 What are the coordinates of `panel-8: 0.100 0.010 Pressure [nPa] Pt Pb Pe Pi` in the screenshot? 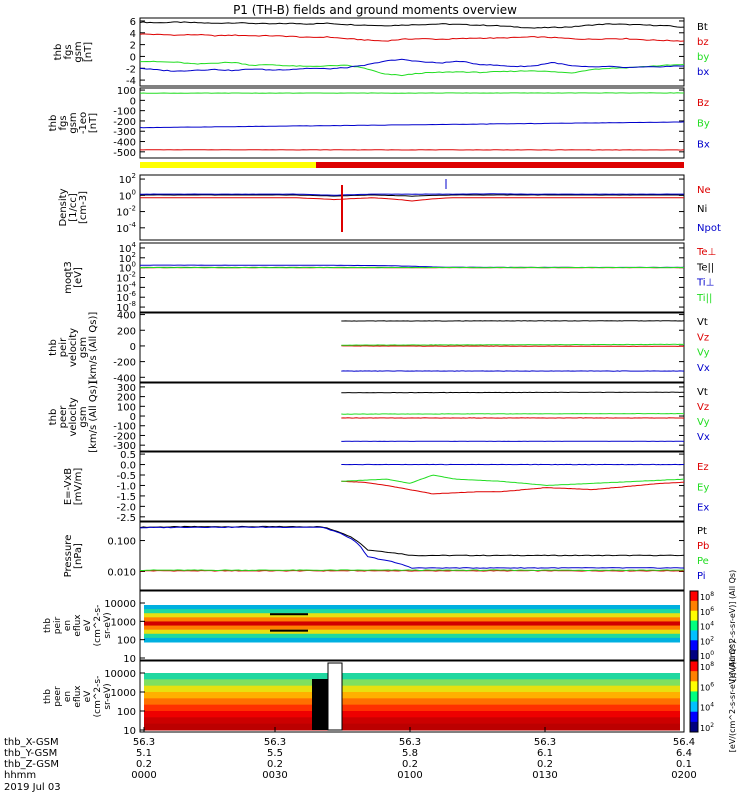 It's located at (386, 556).